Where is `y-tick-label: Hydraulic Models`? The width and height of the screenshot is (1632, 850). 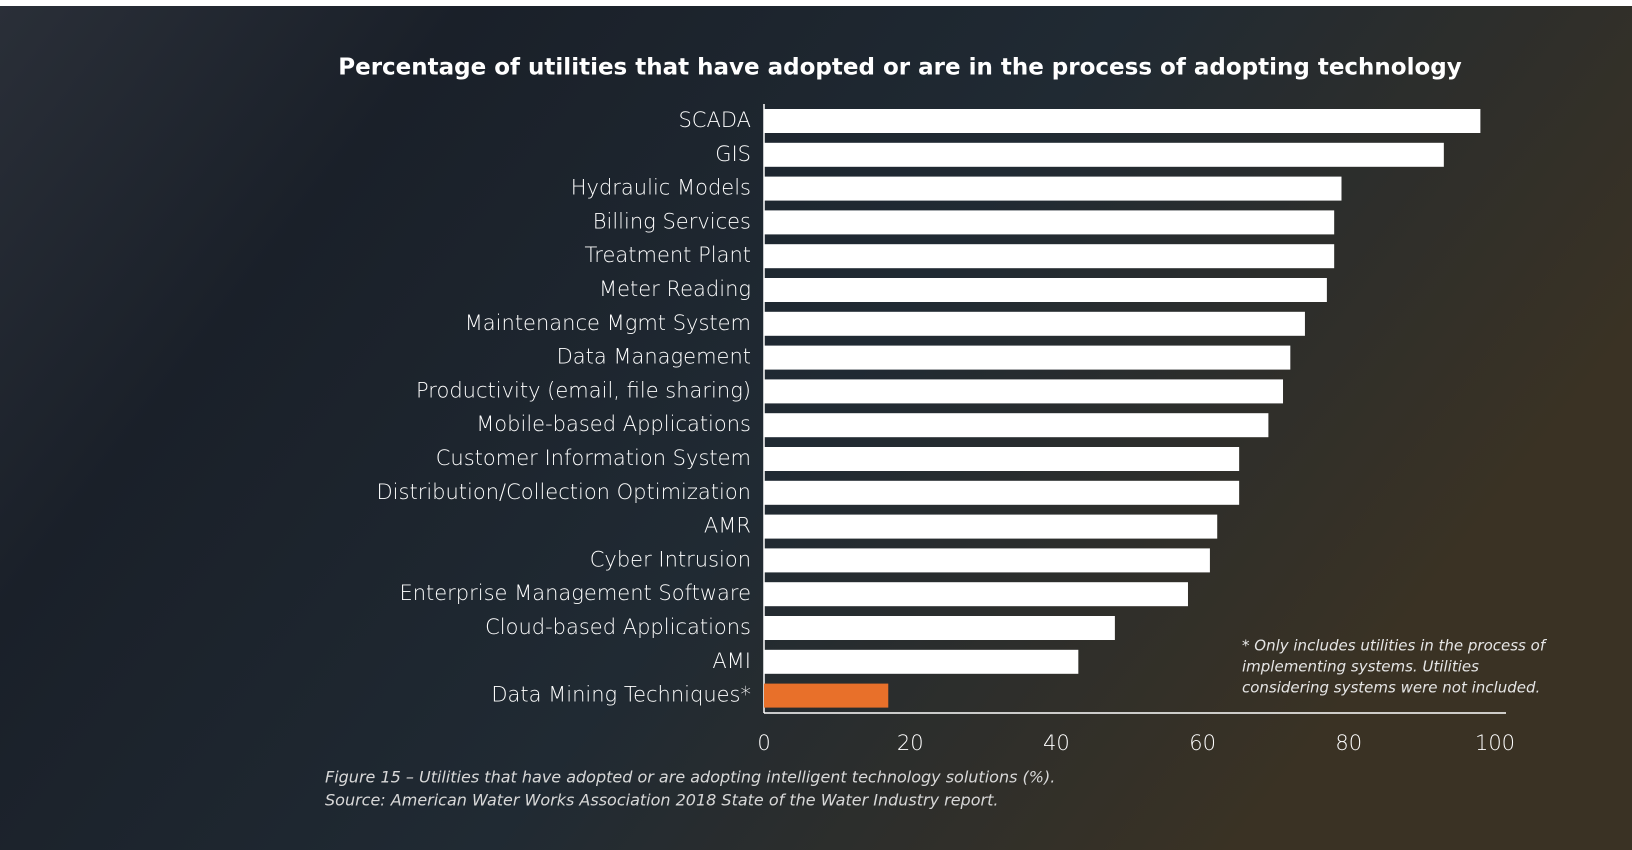 y-tick-label: Hydraulic Models is located at coordinates (661, 188).